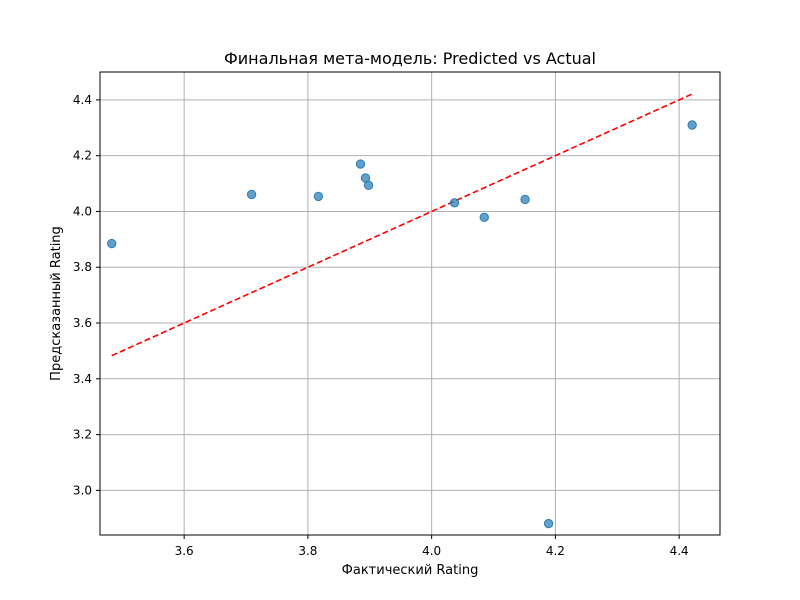 Image resolution: width=800 pixels, height=600 pixels. Describe the element at coordinates (679, 551) in the screenshot. I see `x-tick-label: 4.4` at that location.